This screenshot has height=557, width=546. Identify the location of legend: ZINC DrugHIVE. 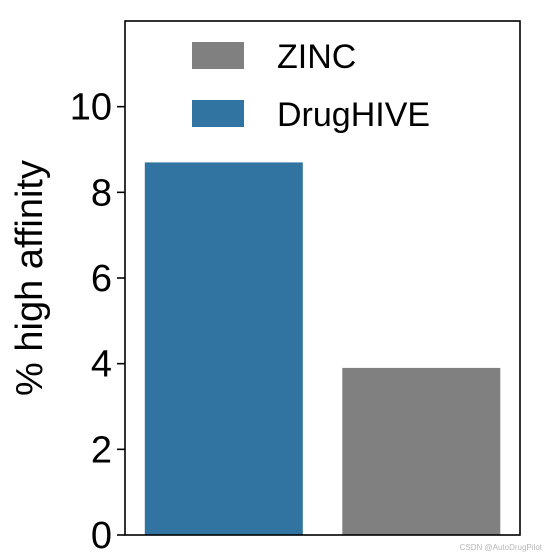
(311, 86).